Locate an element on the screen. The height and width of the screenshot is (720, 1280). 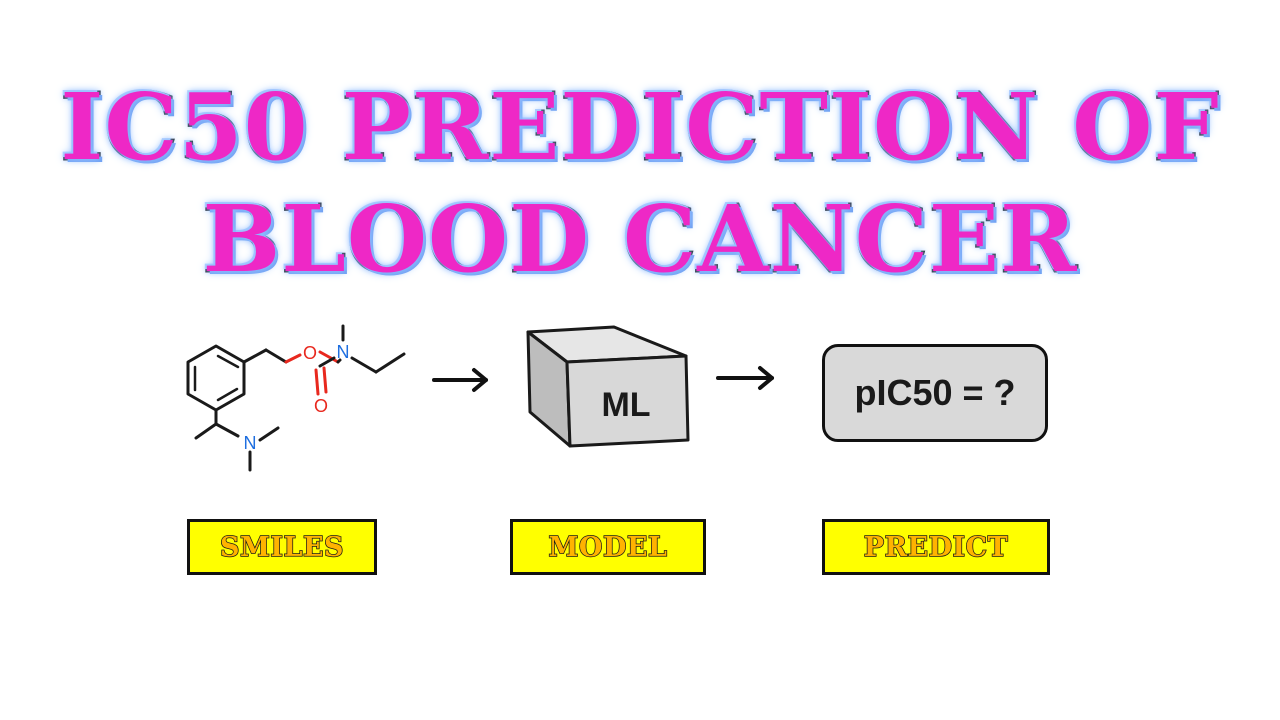
ml-cube-label: ML is located at coordinates (625, 405).